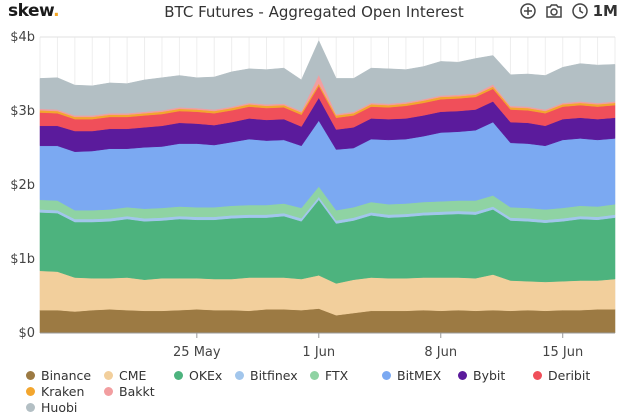  I want to click on legend-item-bybit: Bybit, so click(481, 375).